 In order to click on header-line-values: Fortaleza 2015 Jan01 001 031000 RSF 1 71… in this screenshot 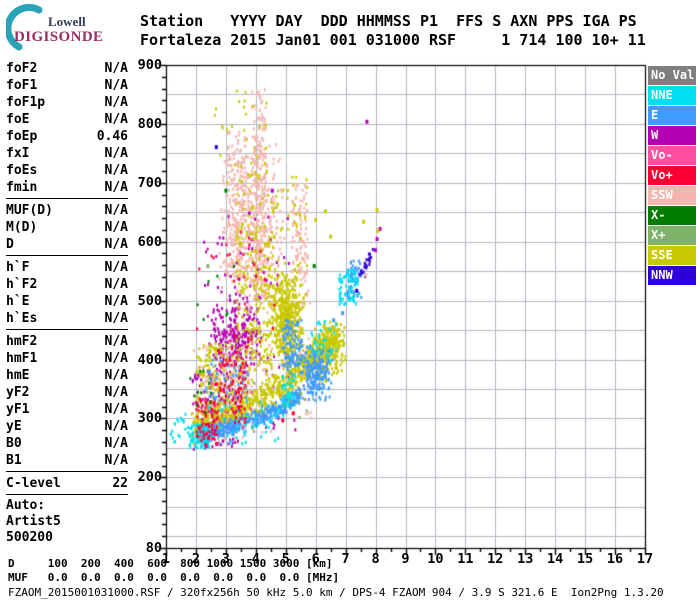, I will do `click(393, 40)`.